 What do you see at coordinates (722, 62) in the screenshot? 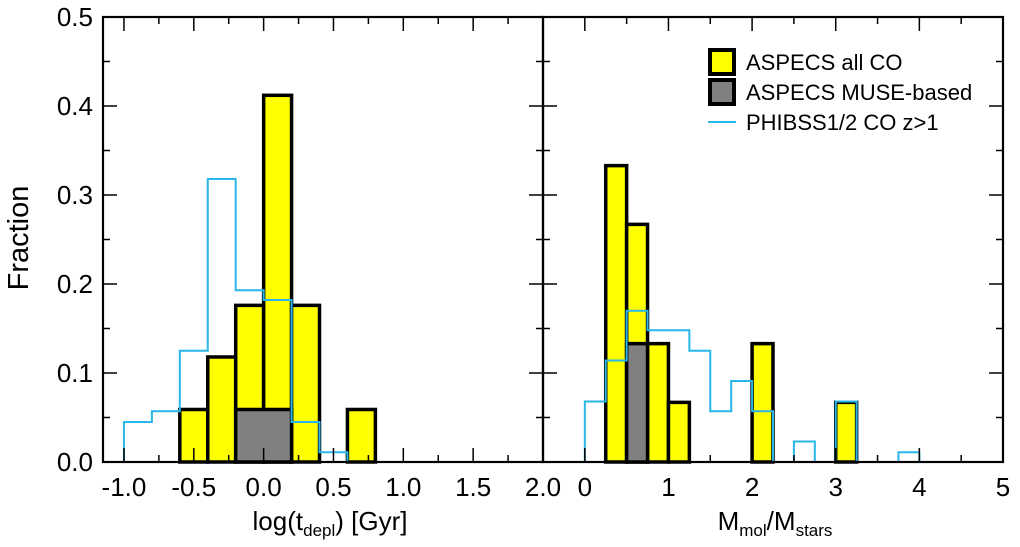
I see `legend-swatch-aspecs-all-co` at bounding box center [722, 62].